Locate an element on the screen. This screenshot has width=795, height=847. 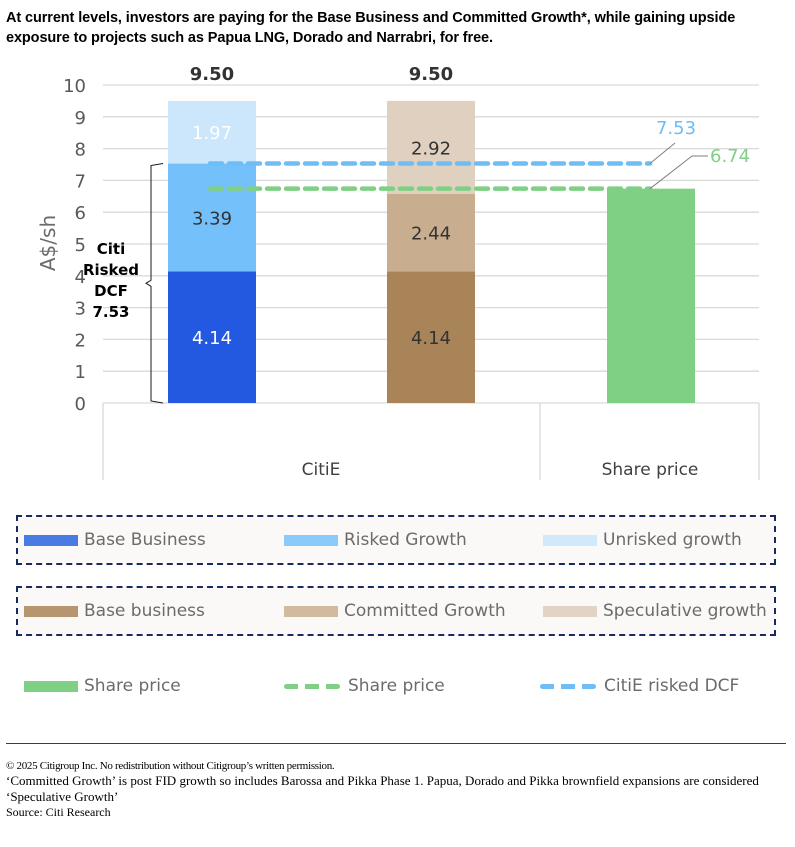
segment-value-label: 2.44 is located at coordinates (431, 234).